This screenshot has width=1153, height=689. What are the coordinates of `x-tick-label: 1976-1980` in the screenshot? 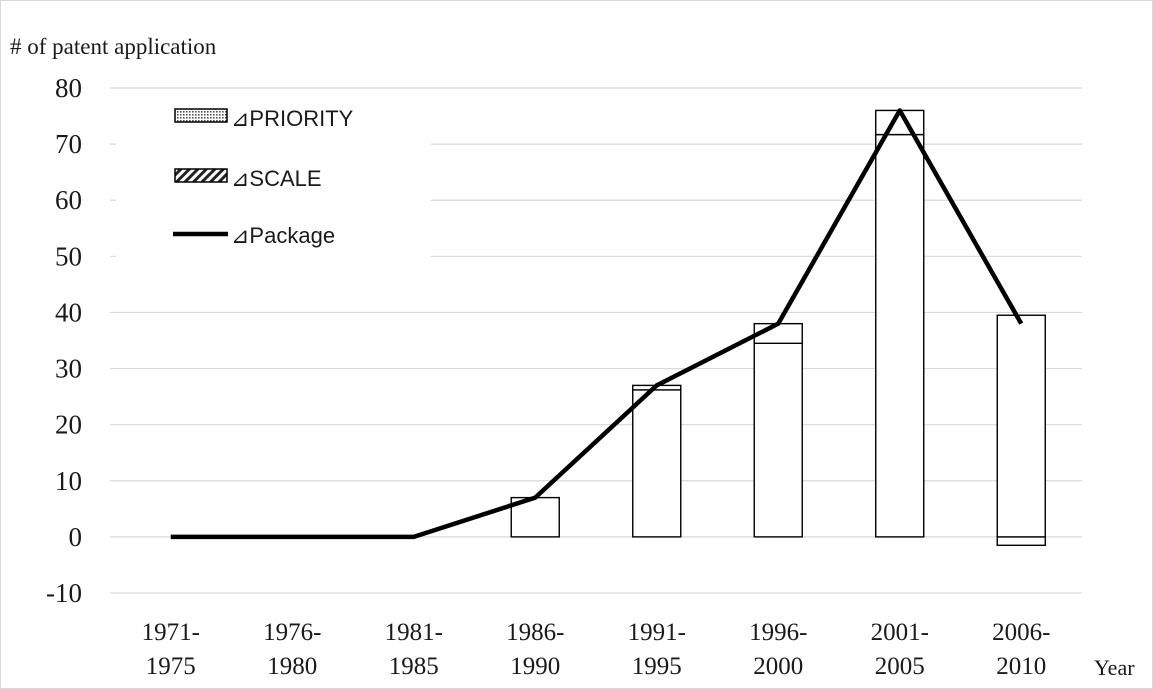 It's located at (292, 649).